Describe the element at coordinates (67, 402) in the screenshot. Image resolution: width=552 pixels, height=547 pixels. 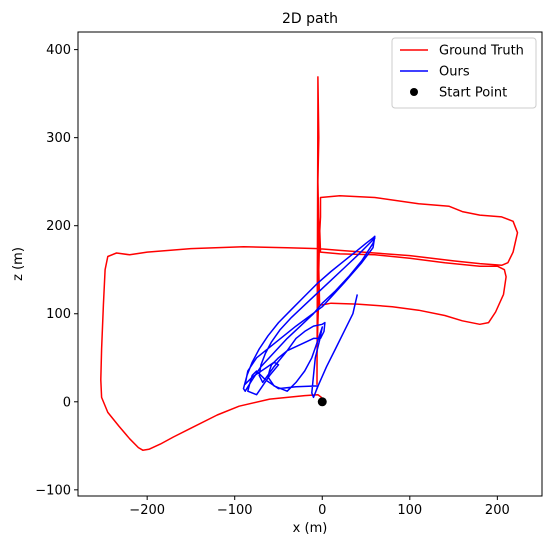
I see `y-tick-label: 0` at that location.